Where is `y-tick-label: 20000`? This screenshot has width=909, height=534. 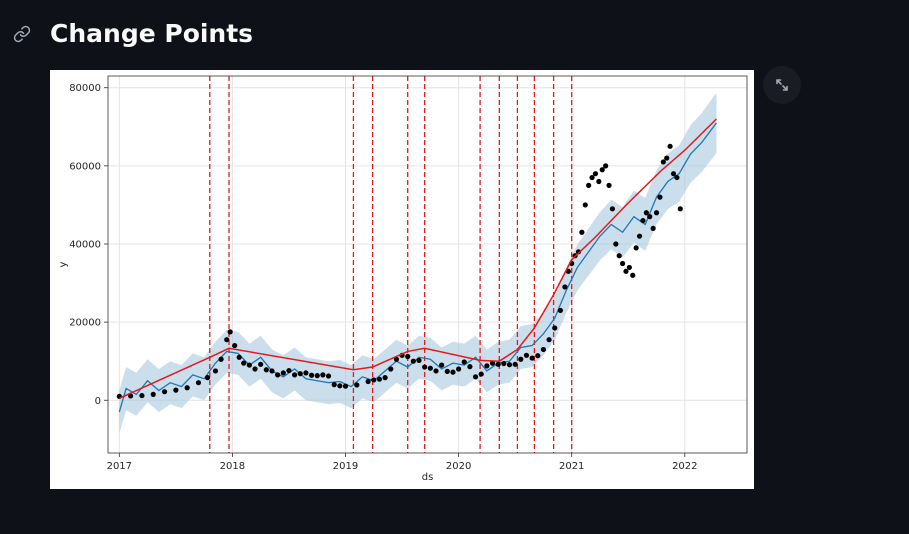
y-tick-label: 20000 is located at coordinates (85, 323).